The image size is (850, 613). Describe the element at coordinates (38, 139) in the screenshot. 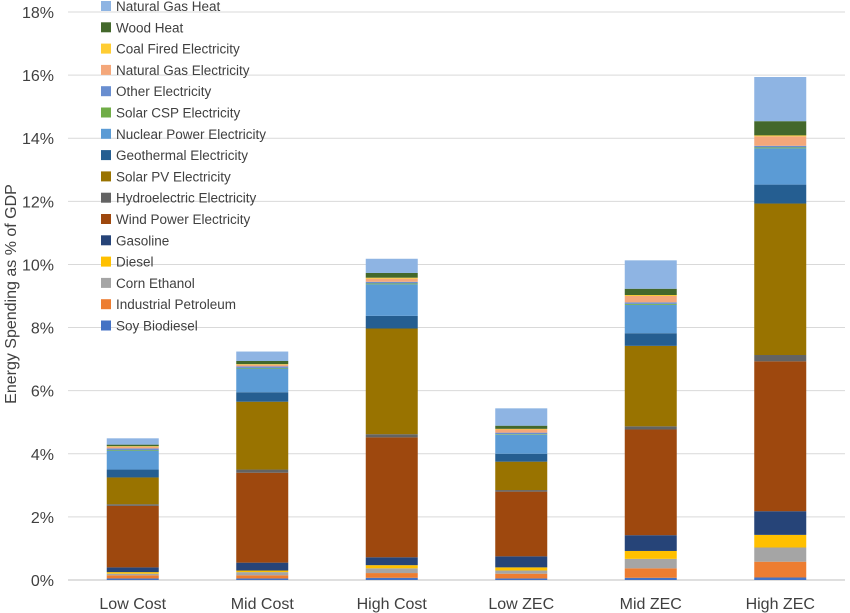

I see `y-tick-label: 14%` at that location.